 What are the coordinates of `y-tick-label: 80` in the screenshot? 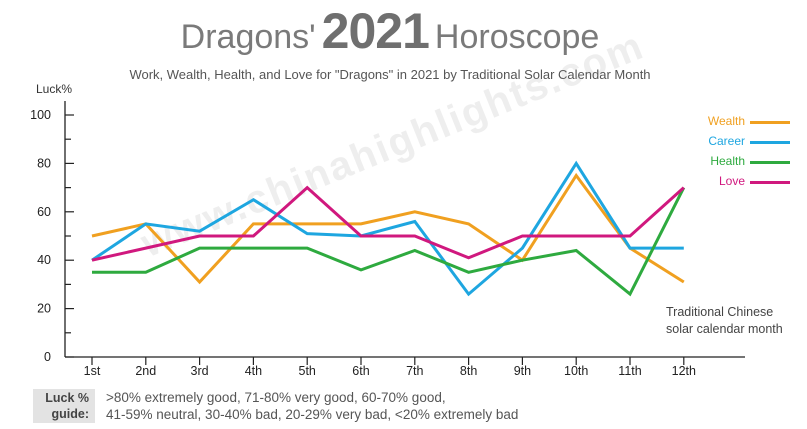 It's located at (44, 163).